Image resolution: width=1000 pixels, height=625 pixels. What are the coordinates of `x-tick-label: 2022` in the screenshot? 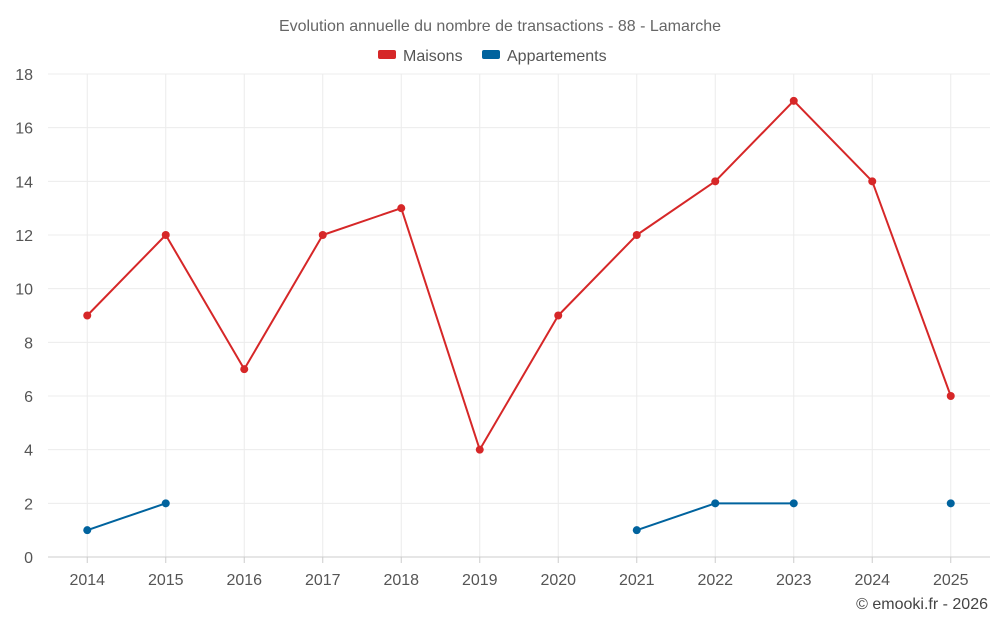 It's located at (715, 580).